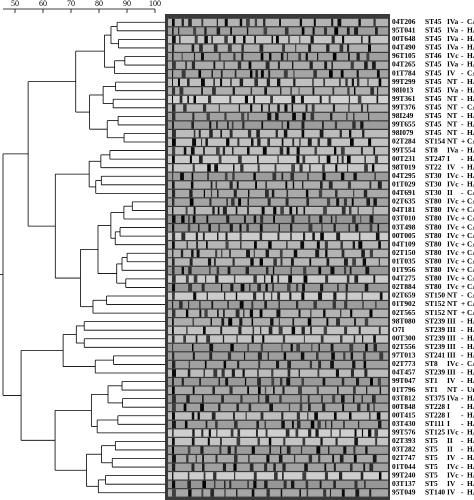 This screenshot has height=500, width=474. Describe the element at coordinates (404, 226) in the screenshot. I see `isolate-id: 03T498` at that location.